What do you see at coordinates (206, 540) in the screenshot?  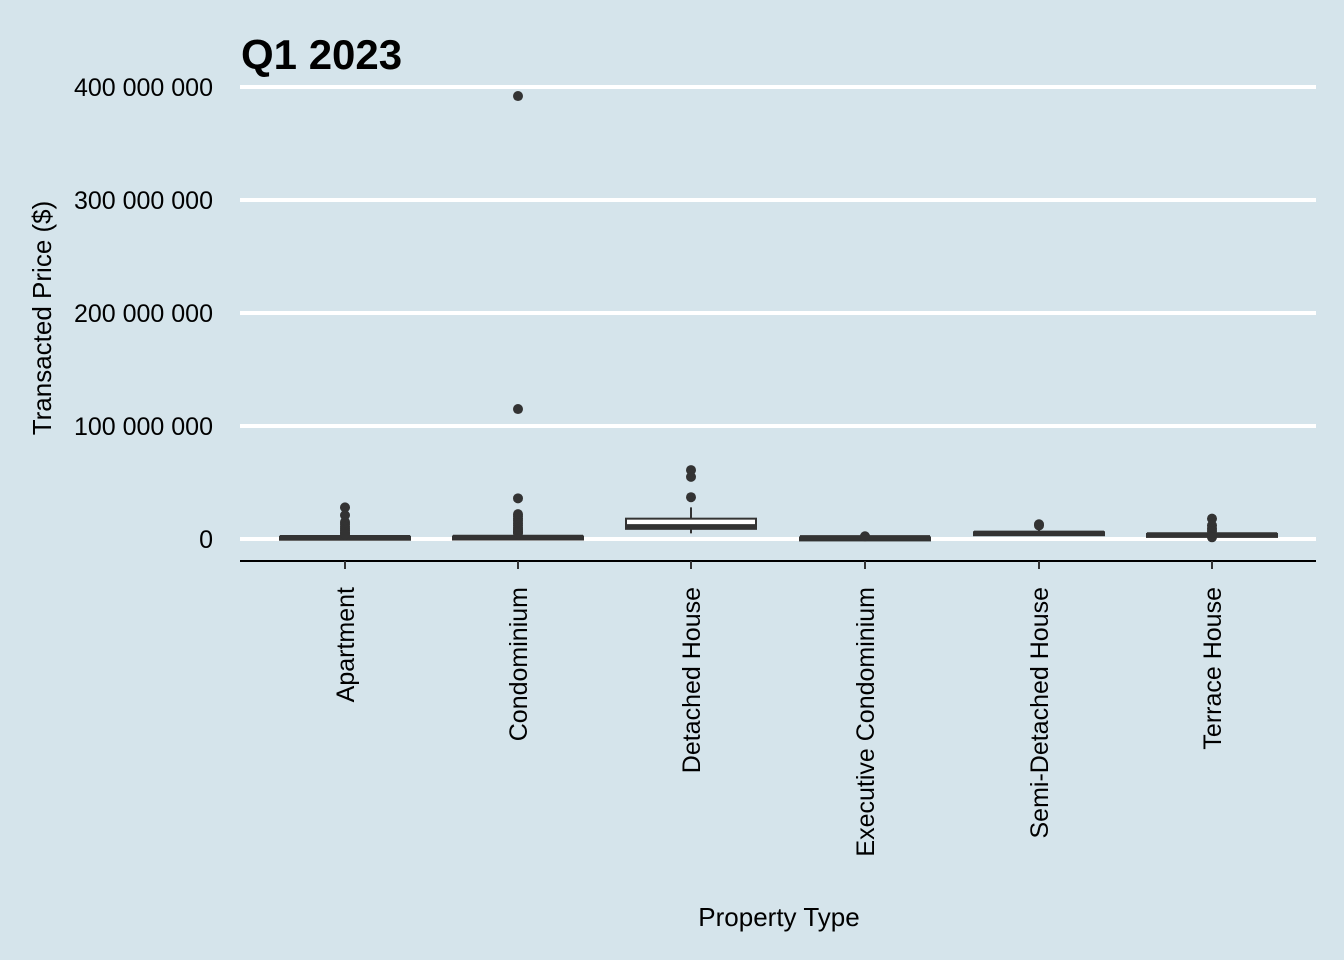 I see `y-tick-label: 0` at bounding box center [206, 540].